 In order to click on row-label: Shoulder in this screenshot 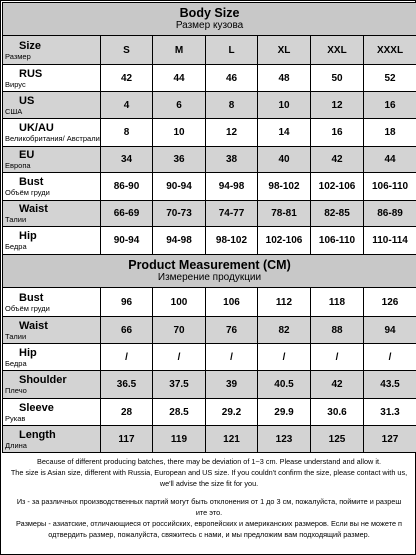, I will do `click(43, 380)`.